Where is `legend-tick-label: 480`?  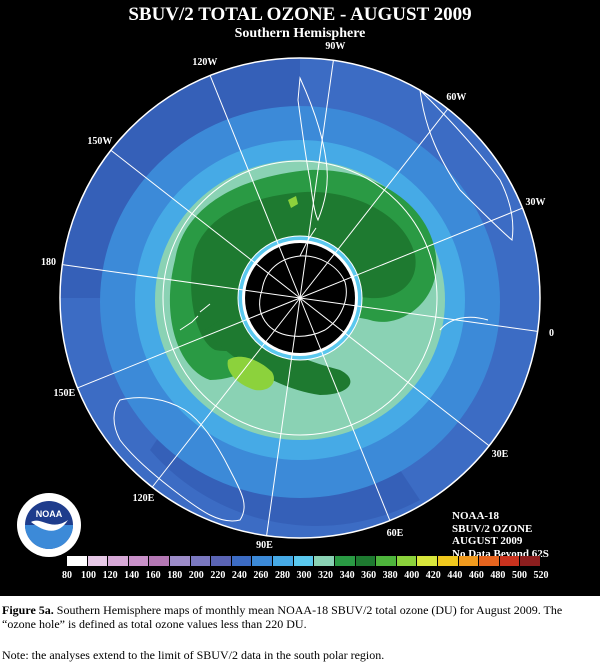 legend-tick-label: 480 is located at coordinates (498, 575).